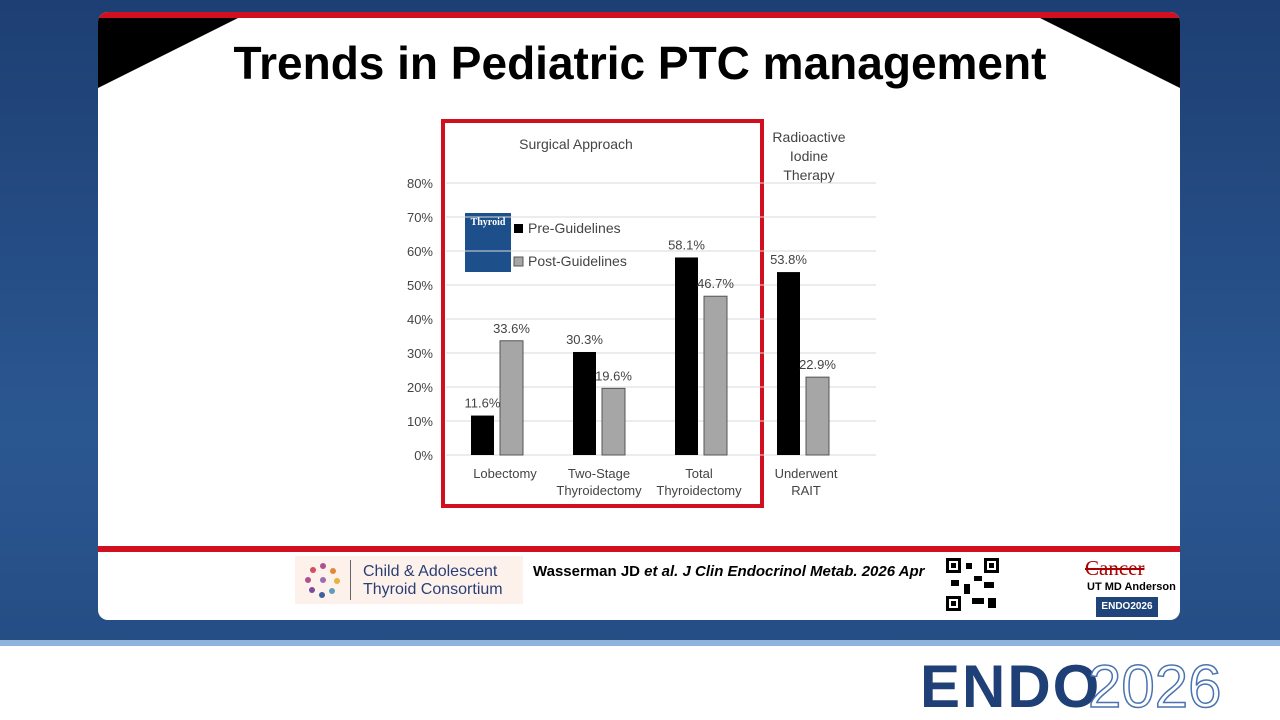 The height and width of the screenshot is (720, 1280). What do you see at coordinates (784, 571) in the screenshot?
I see `citation-source: et al. J Clin Endocrinol Metab. 2026 Apr` at bounding box center [784, 571].